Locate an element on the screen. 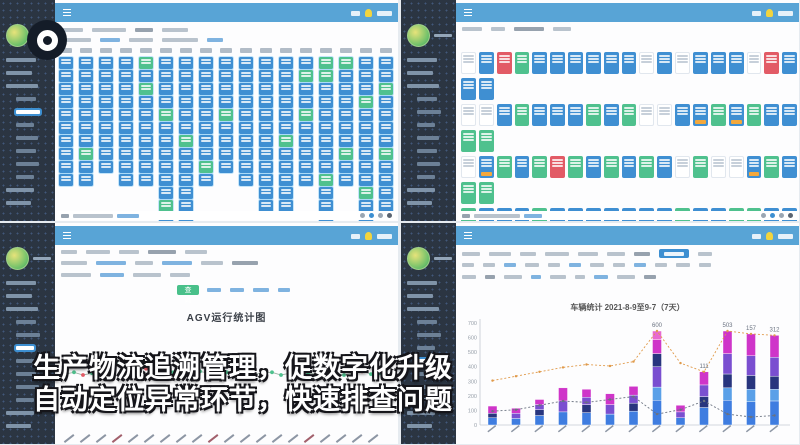 The image size is (800, 445). footer-icon is located at coordinates (781, 215).